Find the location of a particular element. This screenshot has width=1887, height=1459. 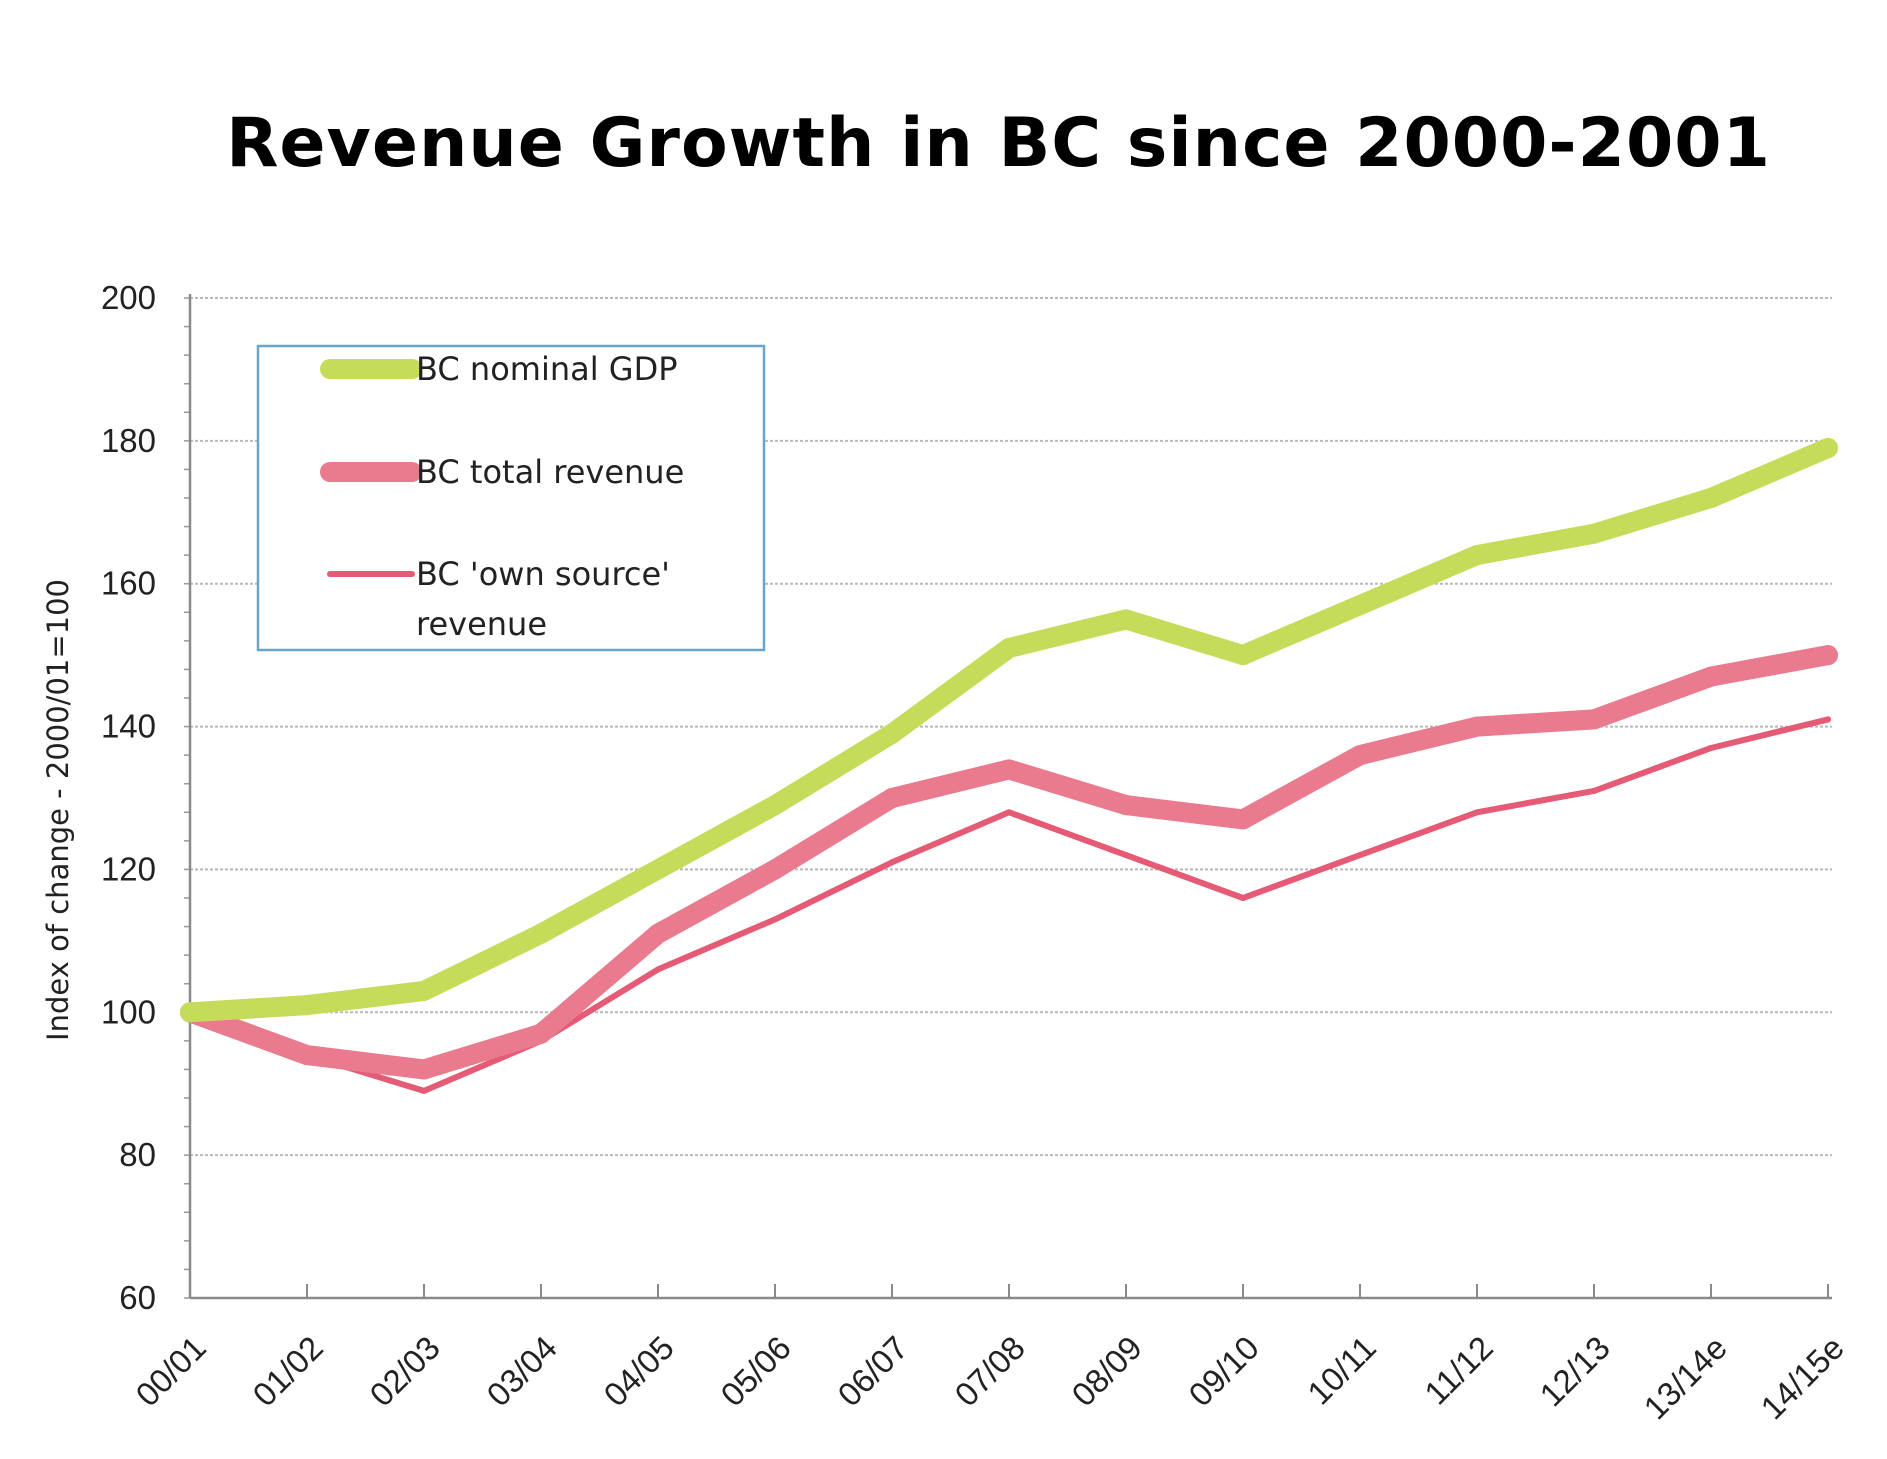

x-tick-label: 09/10 is located at coordinates (1223, 1371).